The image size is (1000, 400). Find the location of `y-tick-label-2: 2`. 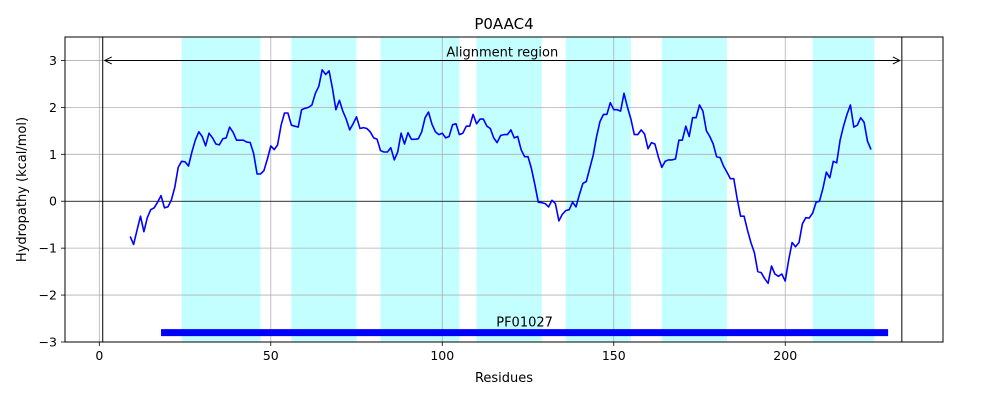

y-tick-label-2: 2 is located at coordinates (53, 107).